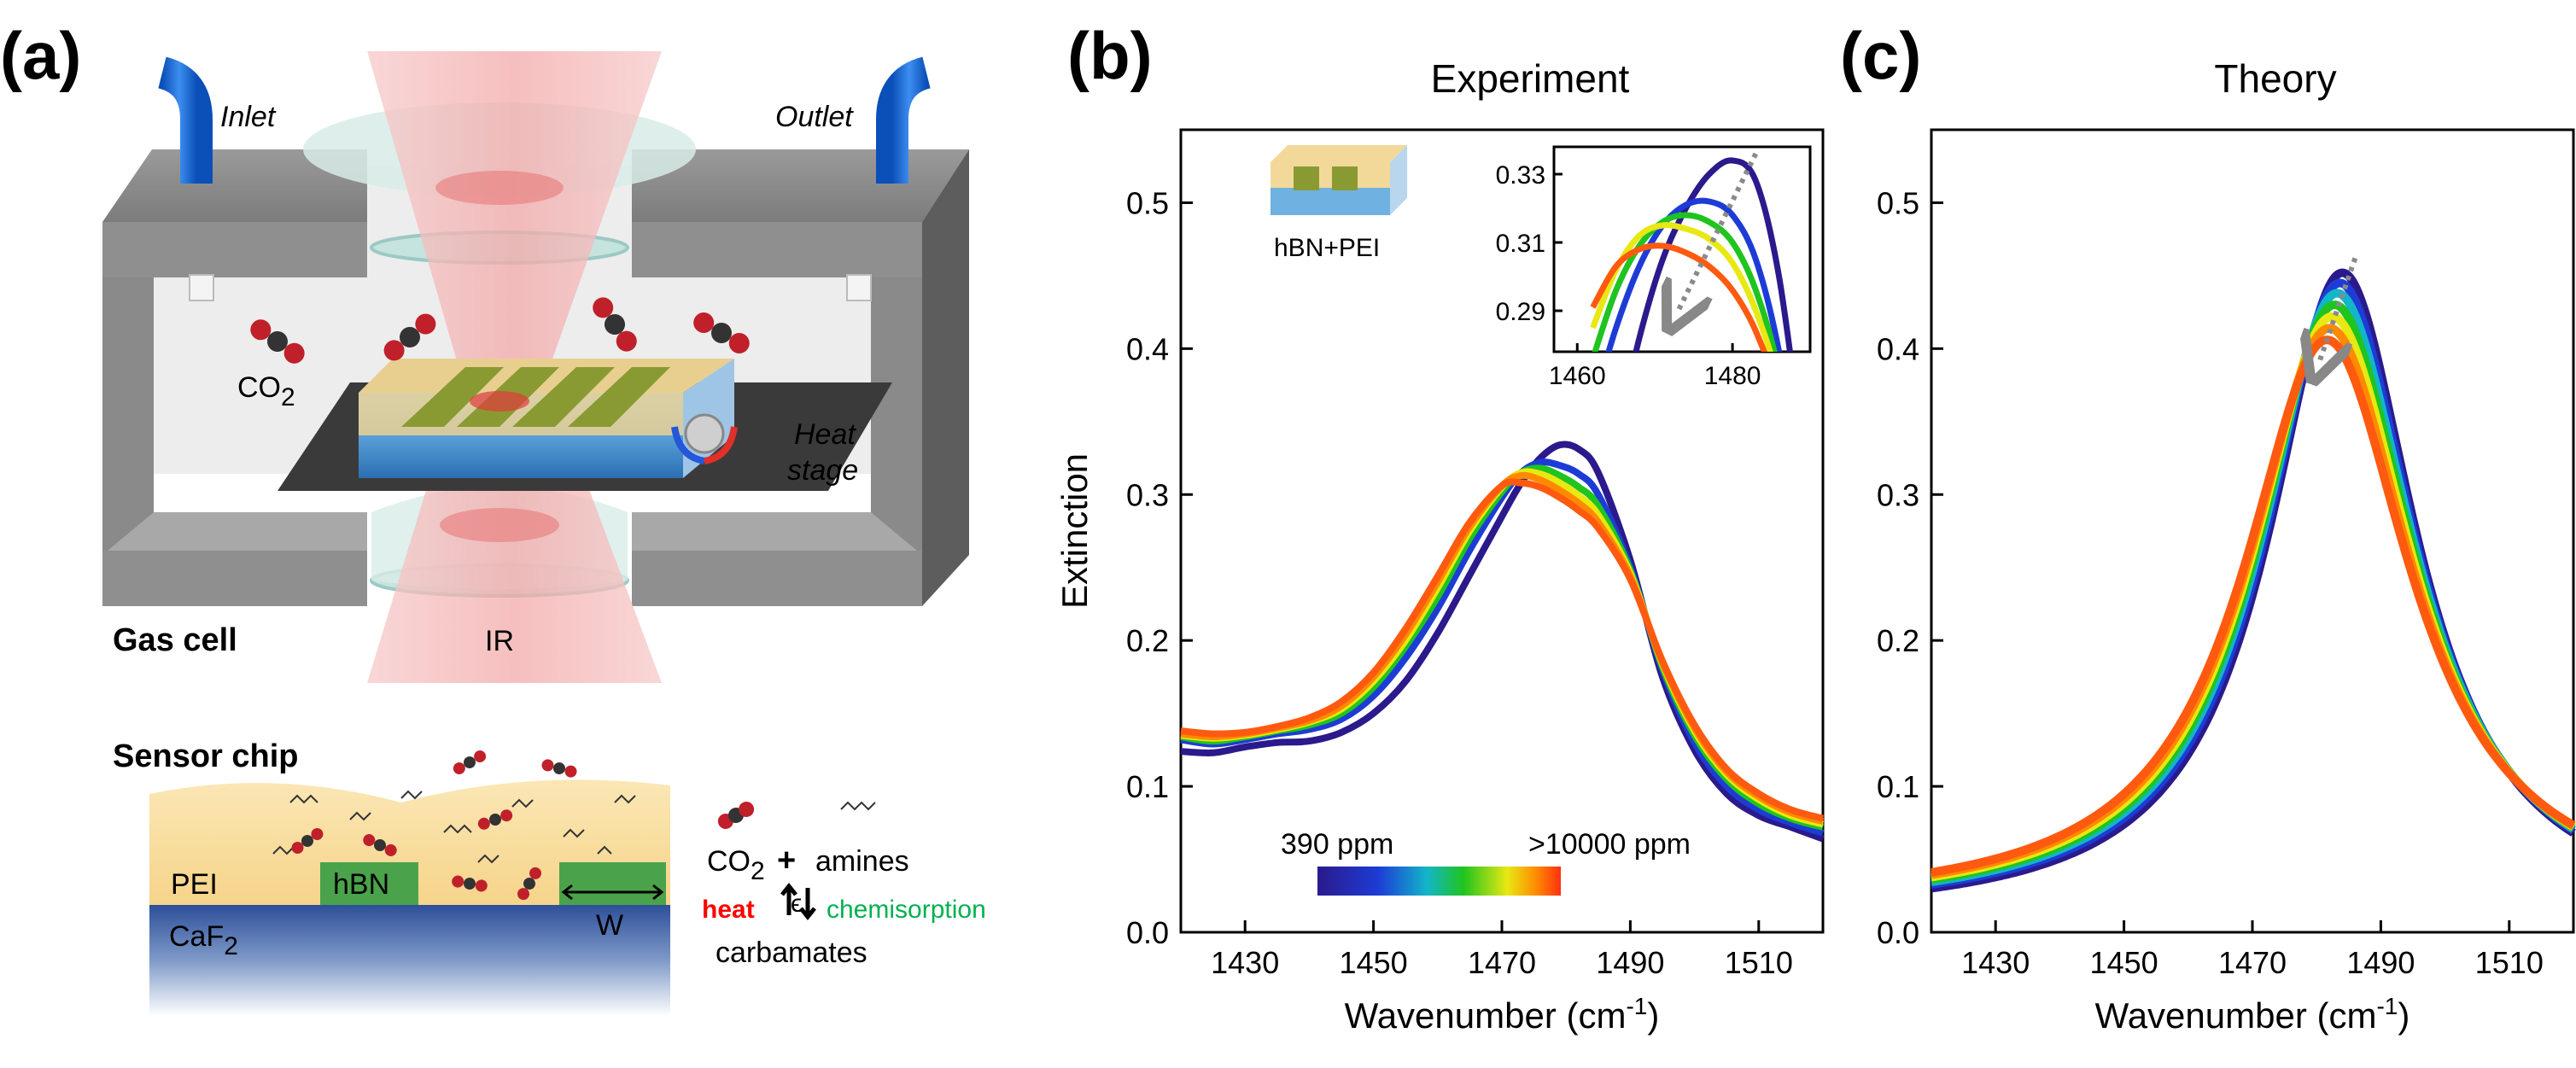  What do you see at coordinates (1898, 202) in the screenshot?
I see `chart-c-y-tick-label: 0.5` at bounding box center [1898, 202].